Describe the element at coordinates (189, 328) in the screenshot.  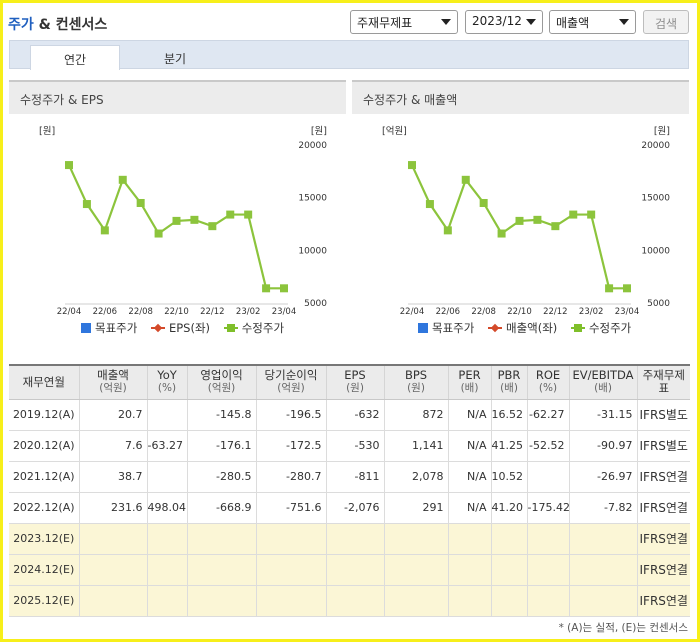
I see `legend-label: EPS(좌)` at that location.